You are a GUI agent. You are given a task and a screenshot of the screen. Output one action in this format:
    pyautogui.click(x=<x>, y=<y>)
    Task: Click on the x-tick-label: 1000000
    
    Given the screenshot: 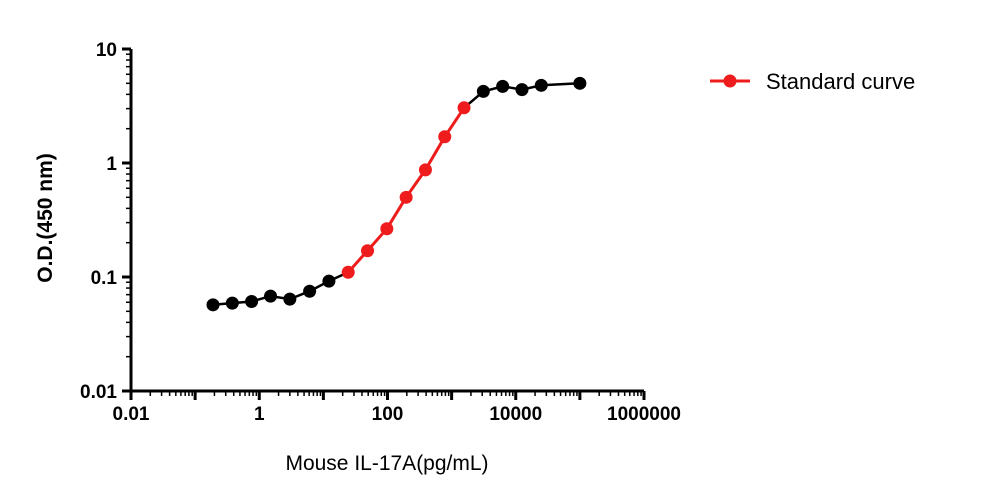 What is the action you would take?
    pyautogui.click(x=644, y=414)
    